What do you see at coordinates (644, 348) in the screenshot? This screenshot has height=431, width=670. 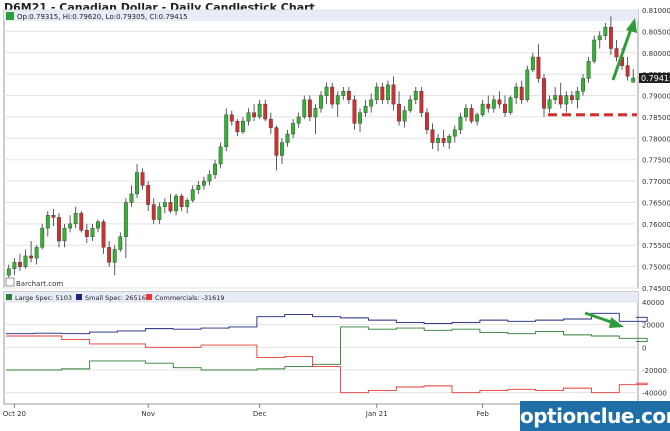 I see `cot-tick-label: 0` at bounding box center [644, 348].